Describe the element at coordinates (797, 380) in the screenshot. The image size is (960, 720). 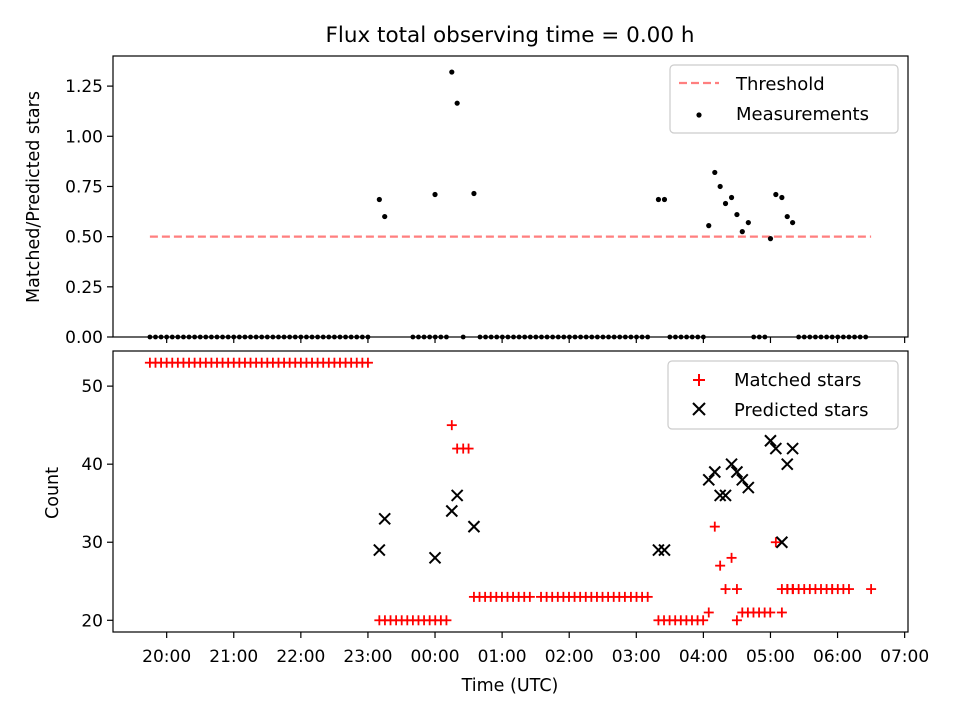
I see `legend-matched-label: Matched stars` at that location.